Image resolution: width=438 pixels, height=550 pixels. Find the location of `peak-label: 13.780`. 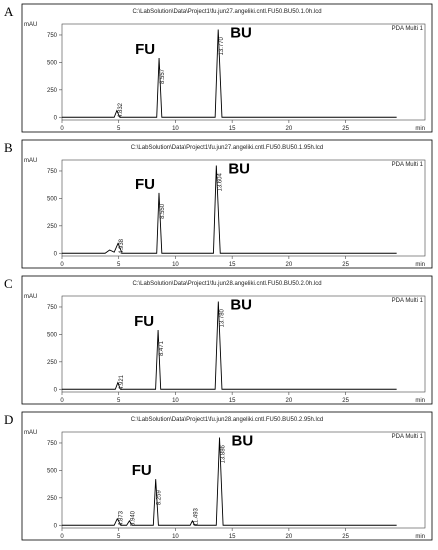

peak-label: 13.780 is located at coordinates (222, 317).